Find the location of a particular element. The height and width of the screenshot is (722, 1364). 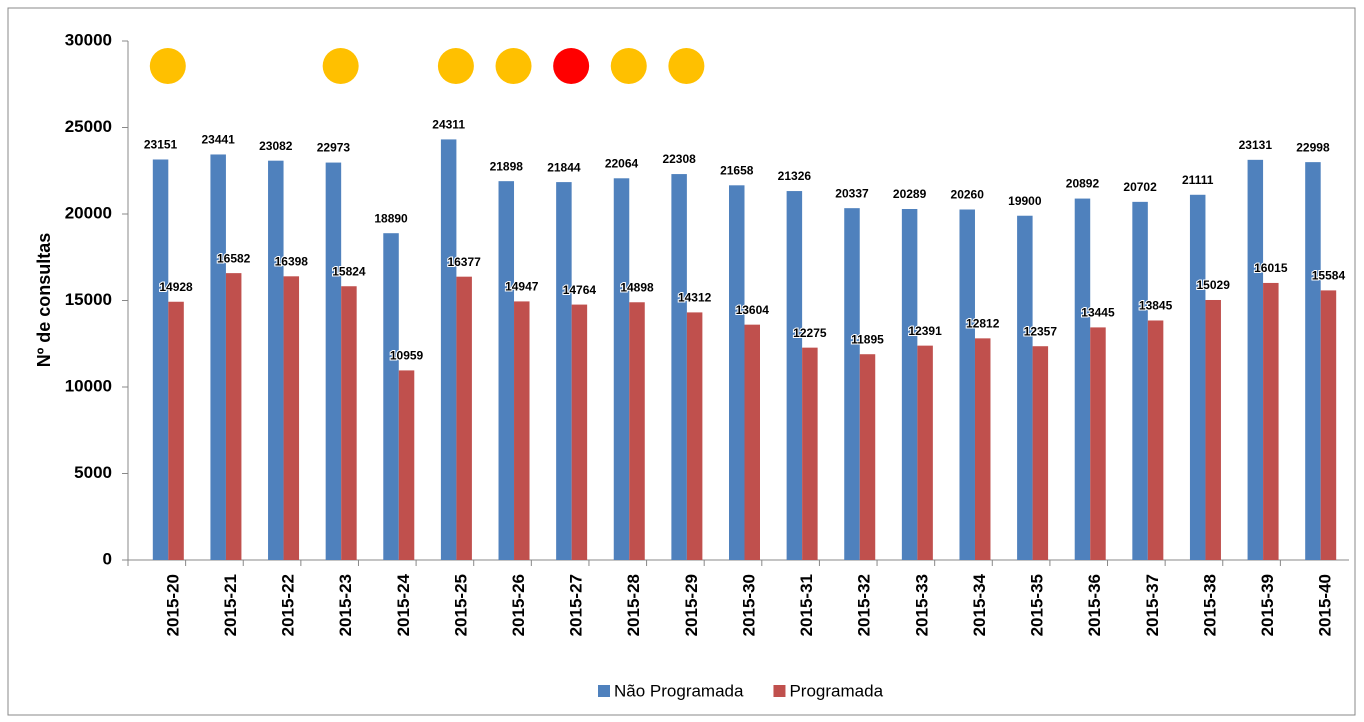

x-tick-label: 2015-21 is located at coordinates (230, 605).